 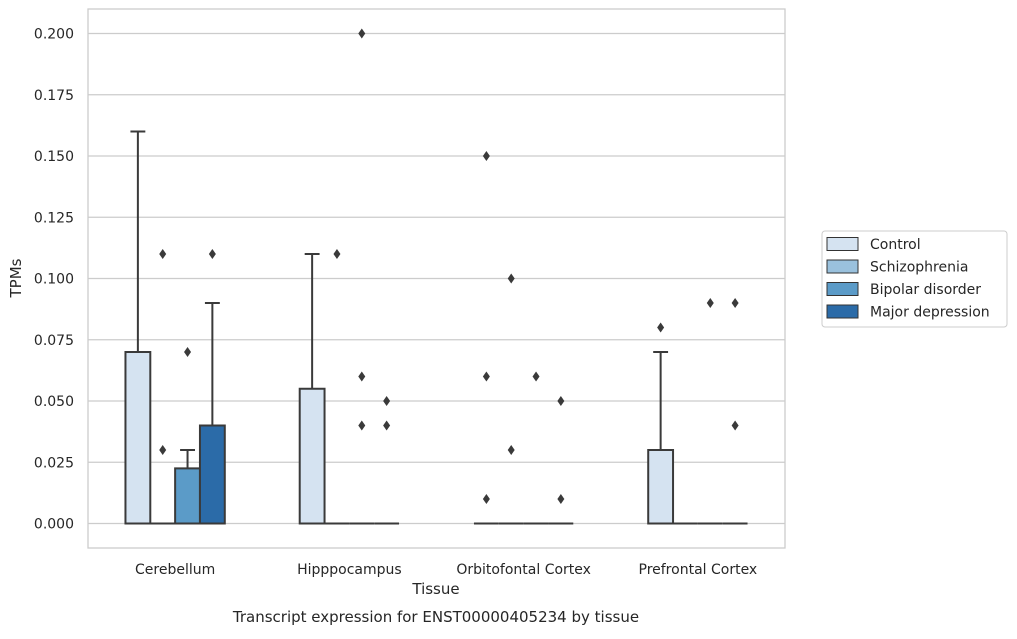 I want to click on legend-label: Schizophrenia, so click(x=919, y=268).